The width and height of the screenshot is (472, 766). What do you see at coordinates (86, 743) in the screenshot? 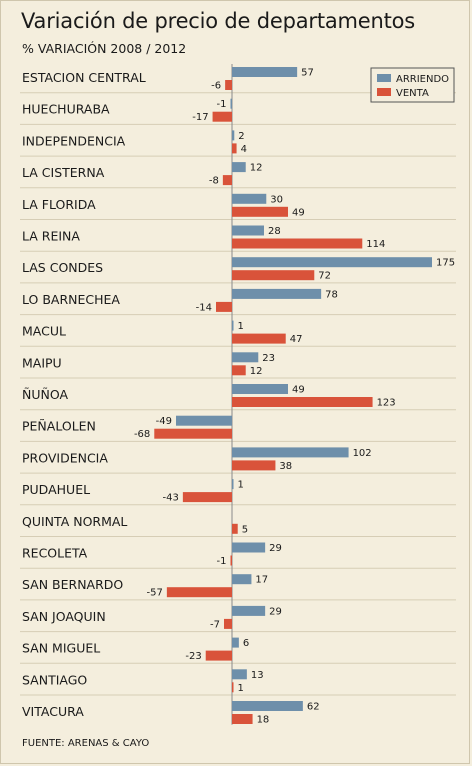
I see `source-note: FUENTE: ARENAS & CAYO` at bounding box center [86, 743].